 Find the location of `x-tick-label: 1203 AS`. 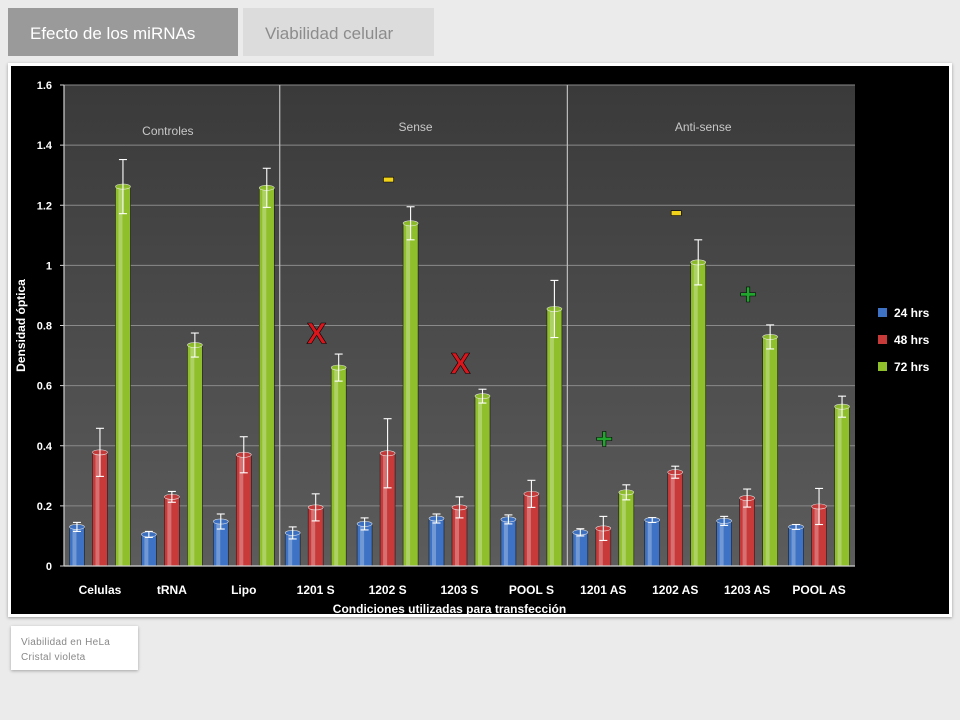

x-tick-label: 1203 AS is located at coordinates (747, 590).